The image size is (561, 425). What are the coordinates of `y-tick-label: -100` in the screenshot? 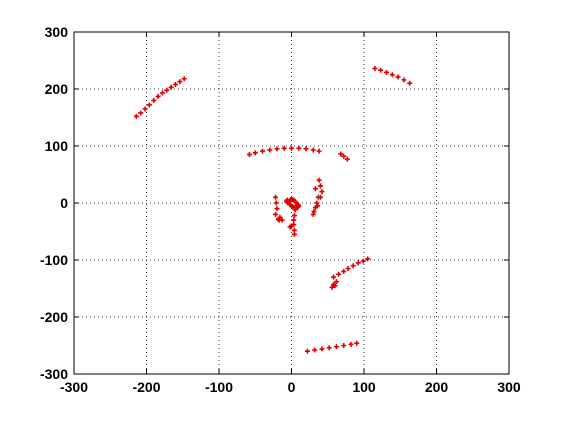 It's located at (54, 260).